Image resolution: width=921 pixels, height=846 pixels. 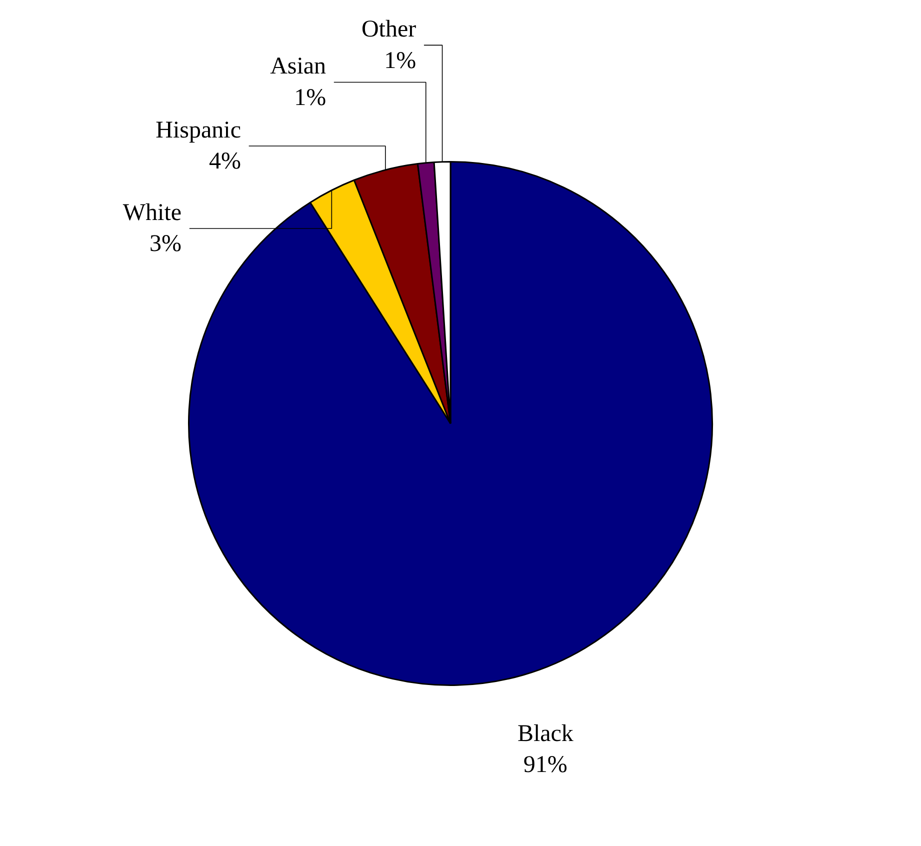 What do you see at coordinates (545, 765) in the screenshot?
I see `data-label: 91%` at bounding box center [545, 765].